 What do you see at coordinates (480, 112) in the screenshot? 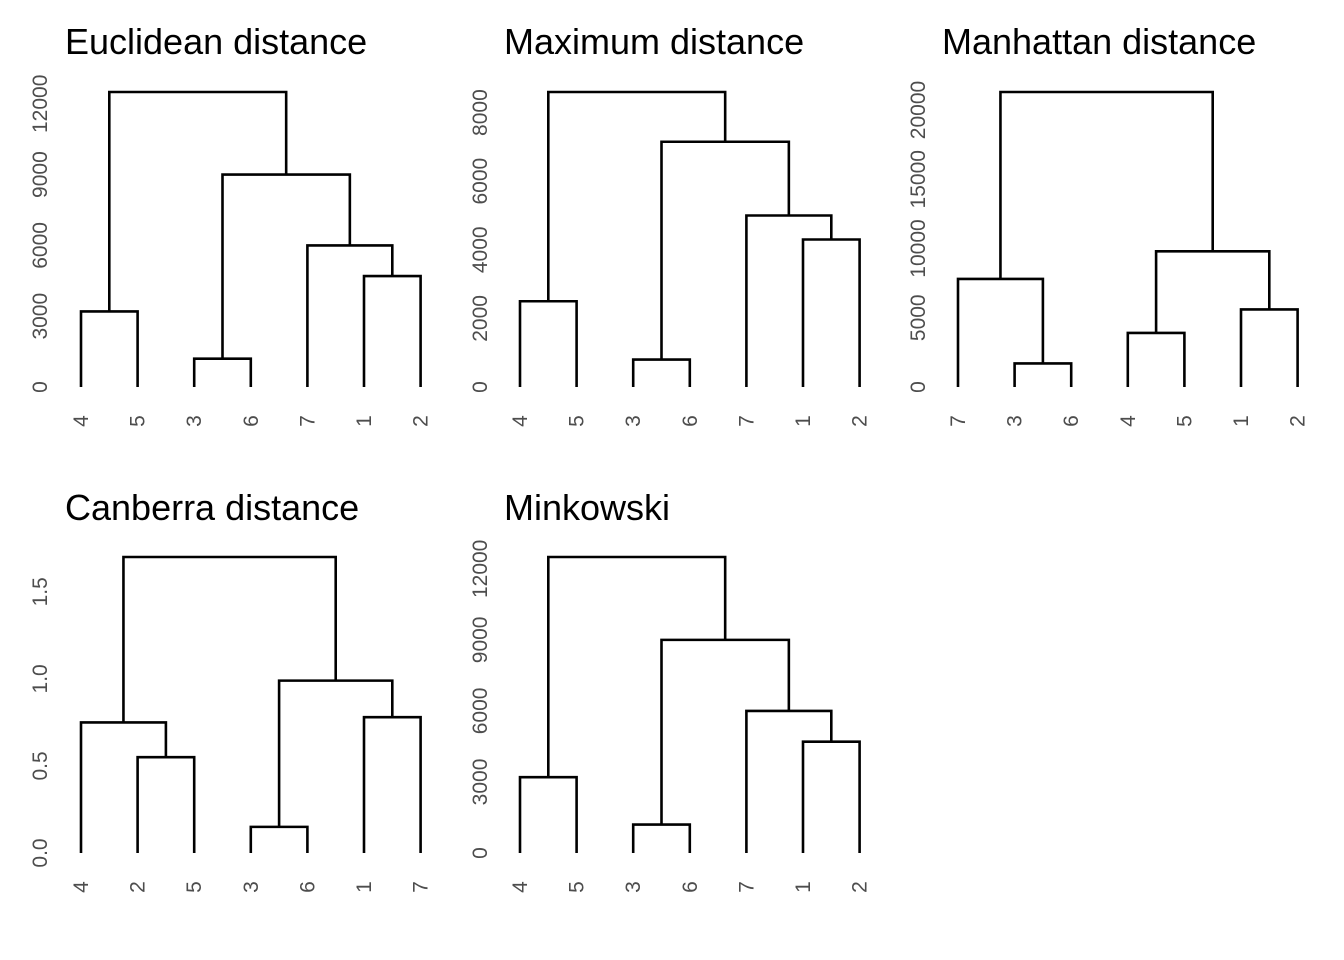
I see `y-tick-label: 8000` at bounding box center [480, 112].